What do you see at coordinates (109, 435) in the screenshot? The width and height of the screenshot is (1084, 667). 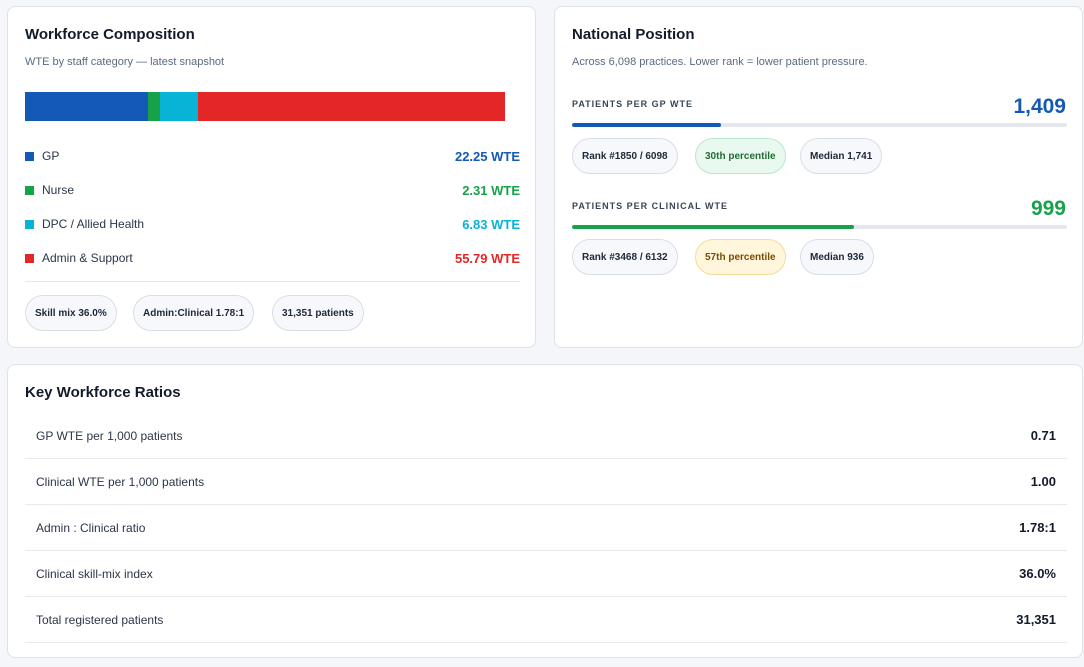 I see `ratio-label: GP WTE per 1,000 patients` at bounding box center [109, 435].